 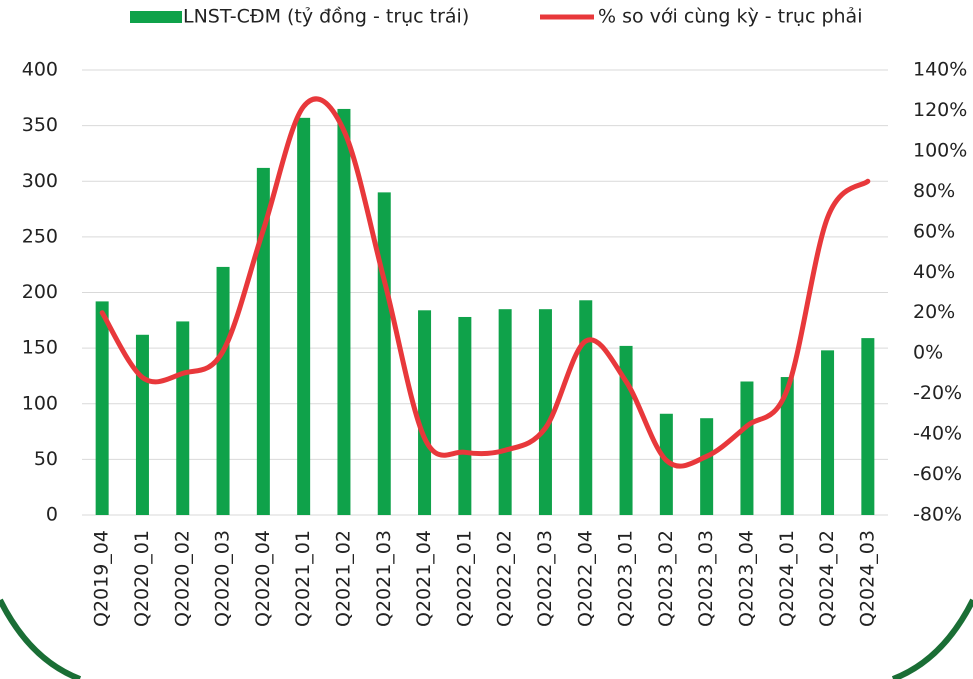 What do you see at coordinates (40, 403) in the screenshot?
I see `y-tick-label: 100` at bounding box center [40, 403].